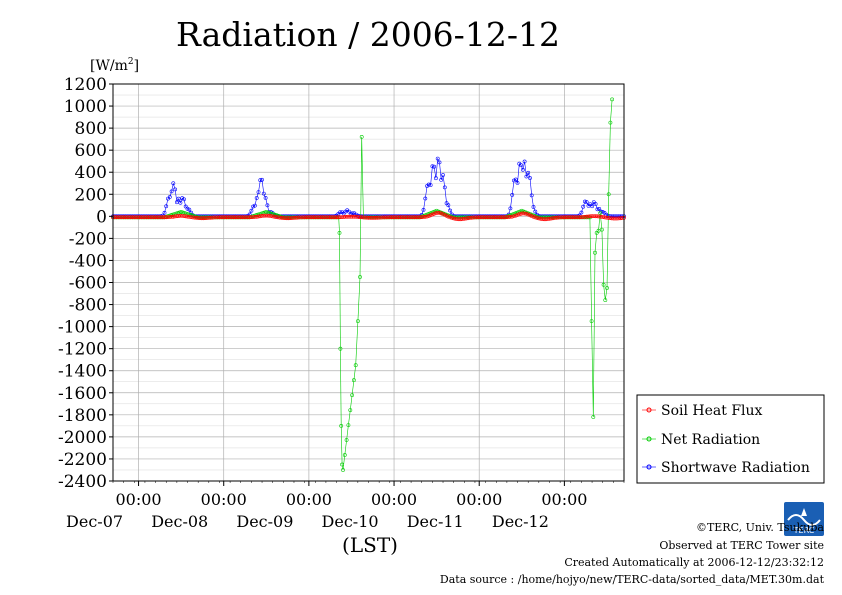 This screenshot has height=595, width=842. Describe the element at coordinates (131, 62) in the screenshot. I see `y-unit-sup: 2` at that location.